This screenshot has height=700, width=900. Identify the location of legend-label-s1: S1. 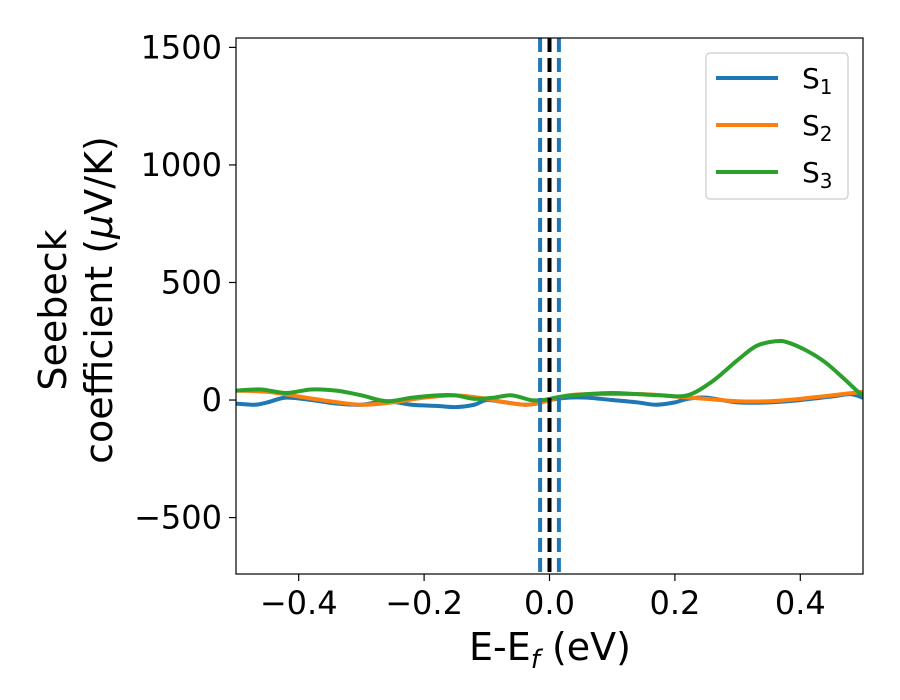
(817, 80).